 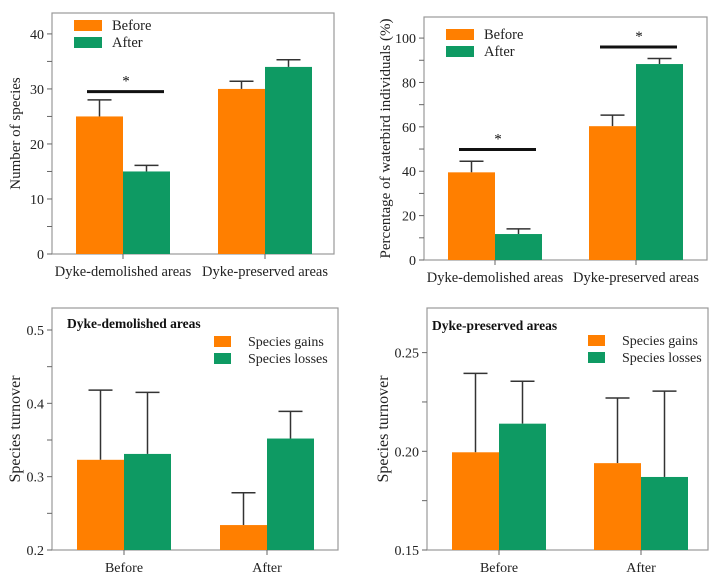 What do you see at coordinates (37, 90) in the screenshot?
I see `y-tick-label: 30` at bounding box center [37, 90].